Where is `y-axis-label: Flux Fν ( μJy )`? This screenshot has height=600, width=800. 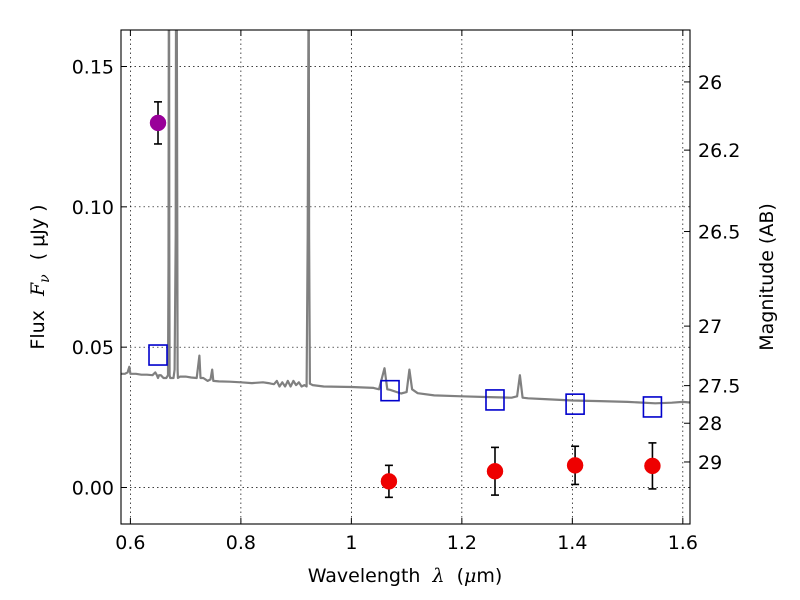 y-axis-label: Flux Fν ( μJy ) is located at coordinates (40, 276).